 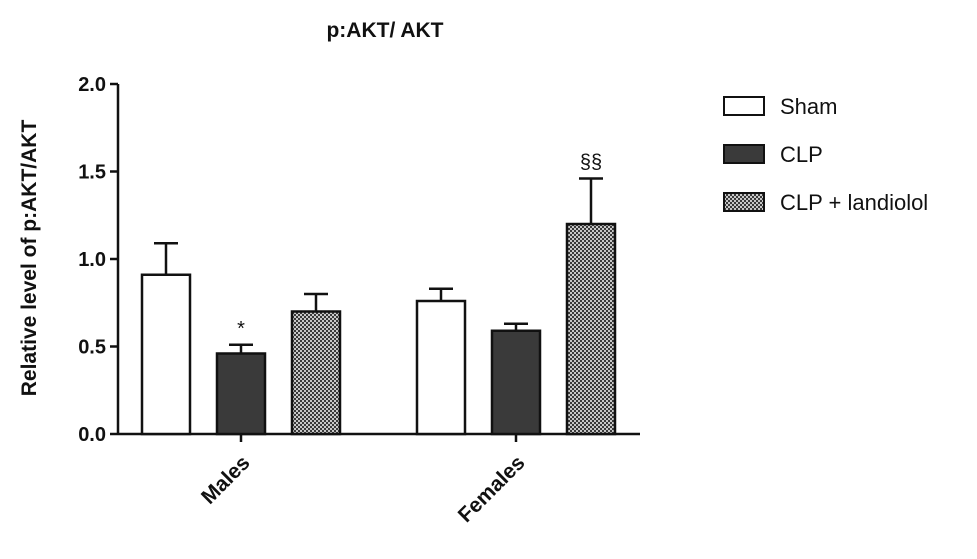 What do you see at coordinates (226, 480) in the screenshot?
I see `x-tick-label: Males` at bounding box center [226, 480].